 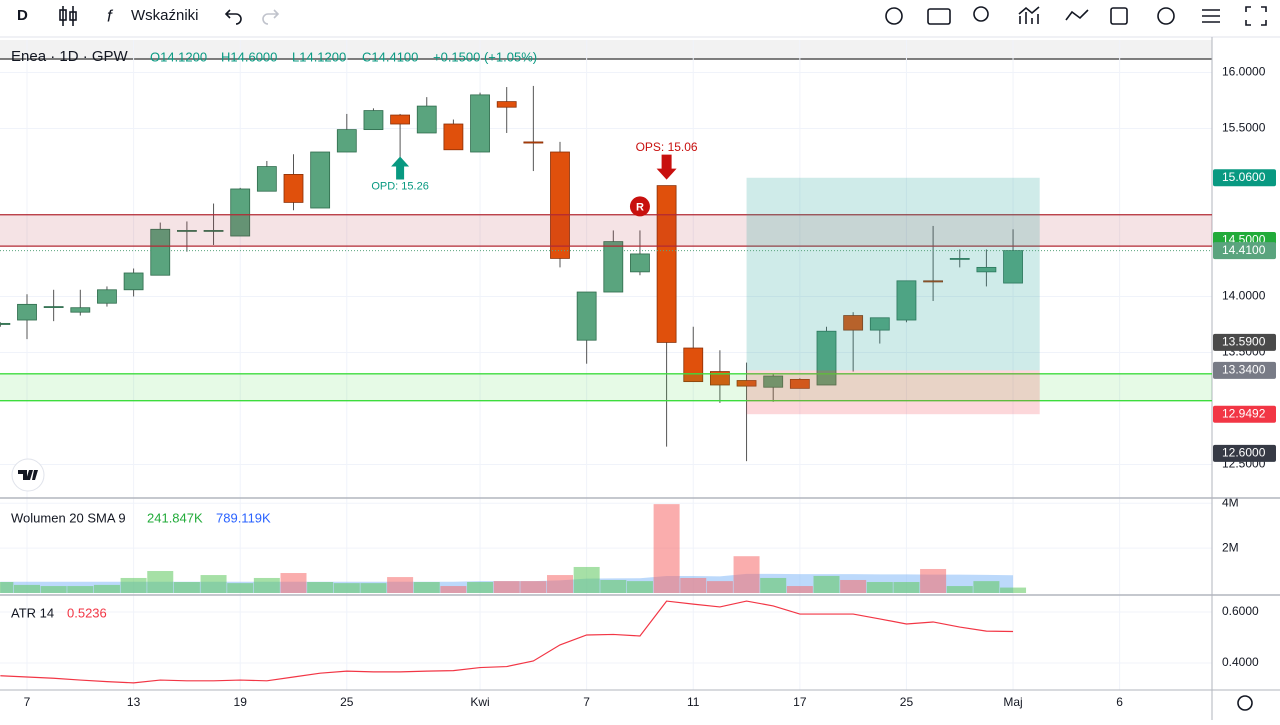 What do you see at coordinates (87, 612) in the screenshot?
I see `atr-value: 0.5236` at bounding box center [87, 612].